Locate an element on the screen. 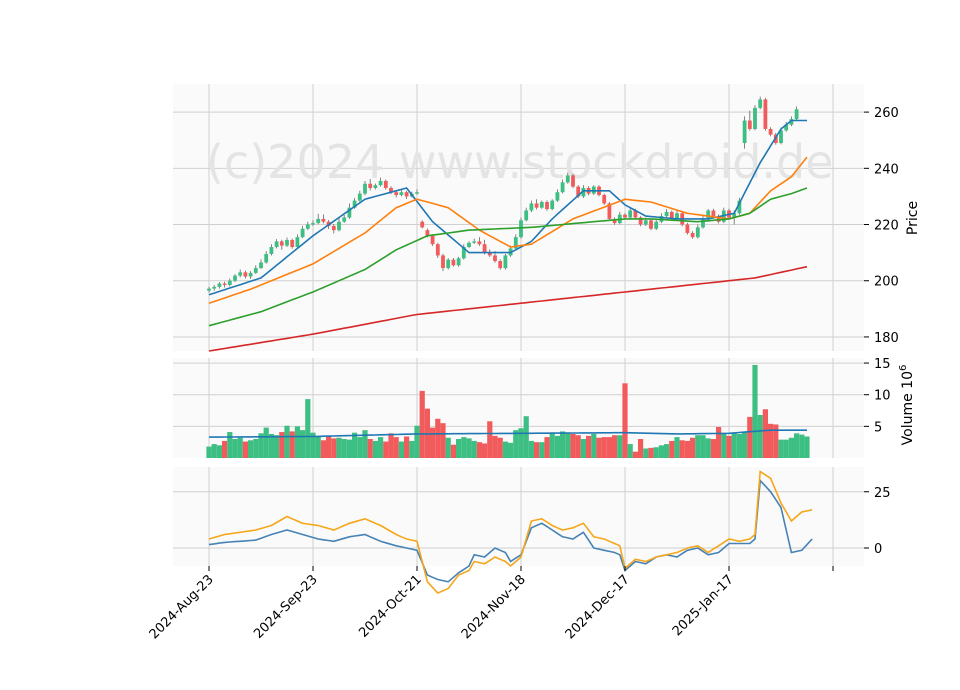 The image size is (960, 690). volume-average-line is located at coordinates (508, 433).